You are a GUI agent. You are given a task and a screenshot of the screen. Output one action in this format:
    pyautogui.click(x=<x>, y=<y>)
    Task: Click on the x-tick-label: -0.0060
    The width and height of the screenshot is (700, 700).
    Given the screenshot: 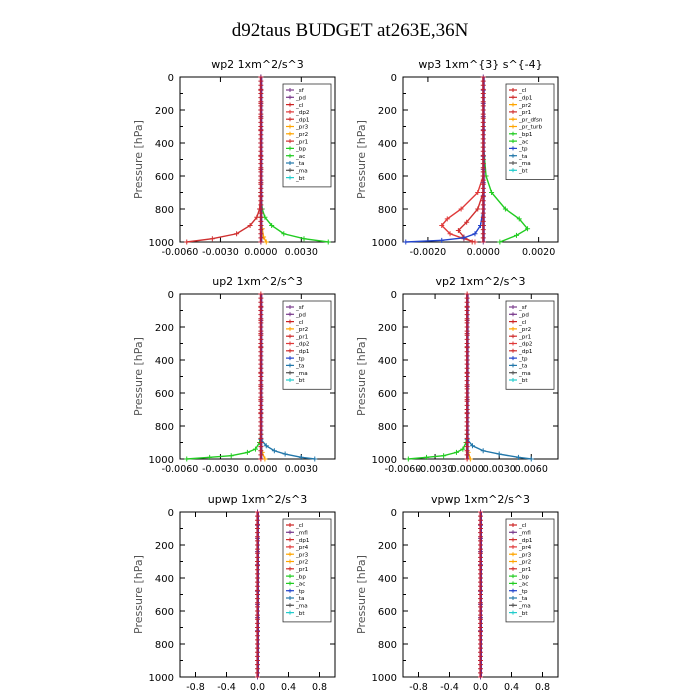 What is the action you would take?
    pyautogui.click(x=180, y=469)
    